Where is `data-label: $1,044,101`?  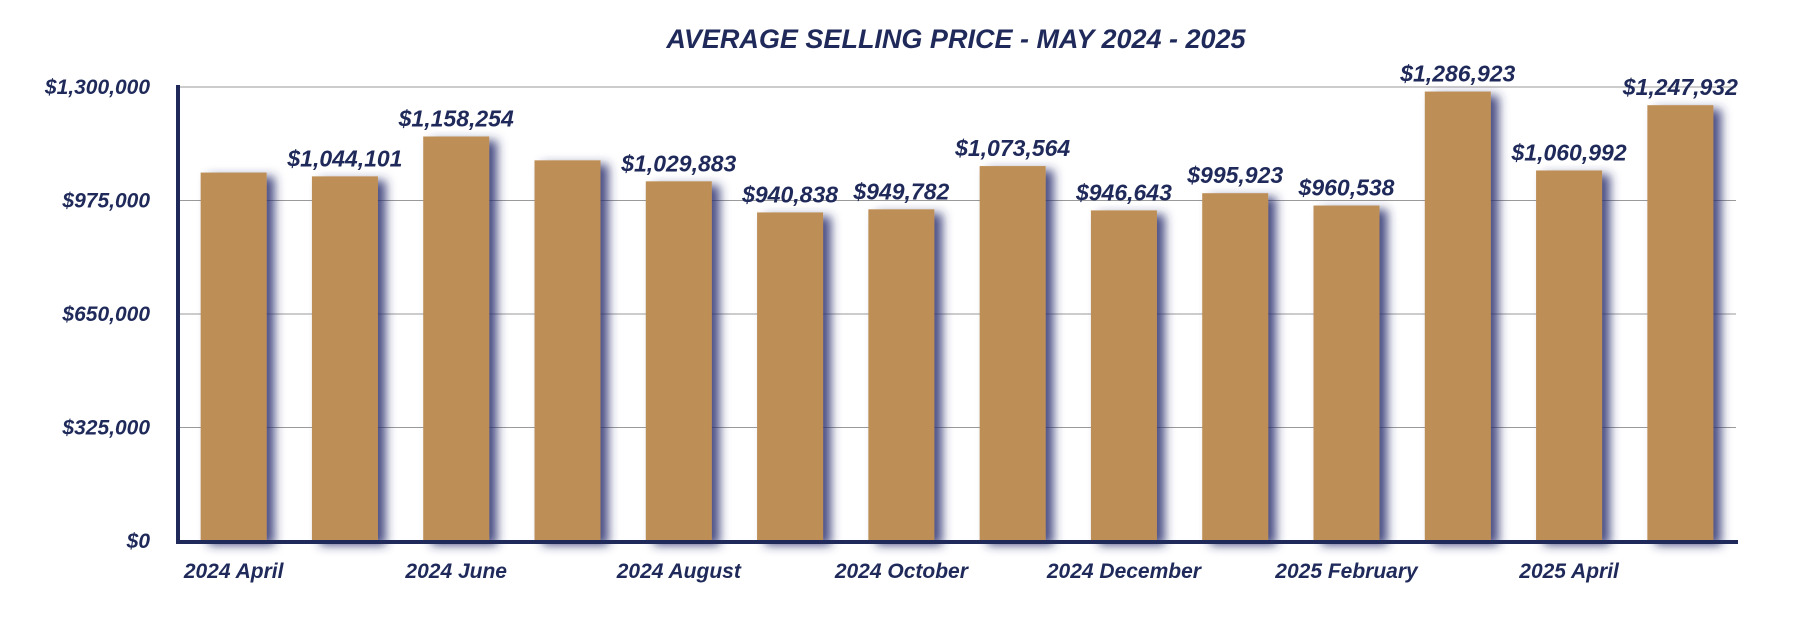
data-label: $1,044,101 is located at coordinates (344, 158).